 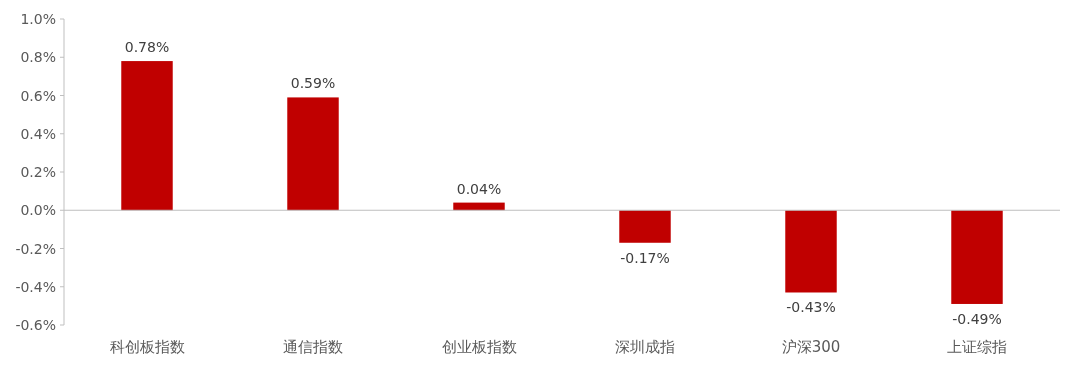 I want to click on y-tick-label: -0.6%, so click(x=35, y=325).